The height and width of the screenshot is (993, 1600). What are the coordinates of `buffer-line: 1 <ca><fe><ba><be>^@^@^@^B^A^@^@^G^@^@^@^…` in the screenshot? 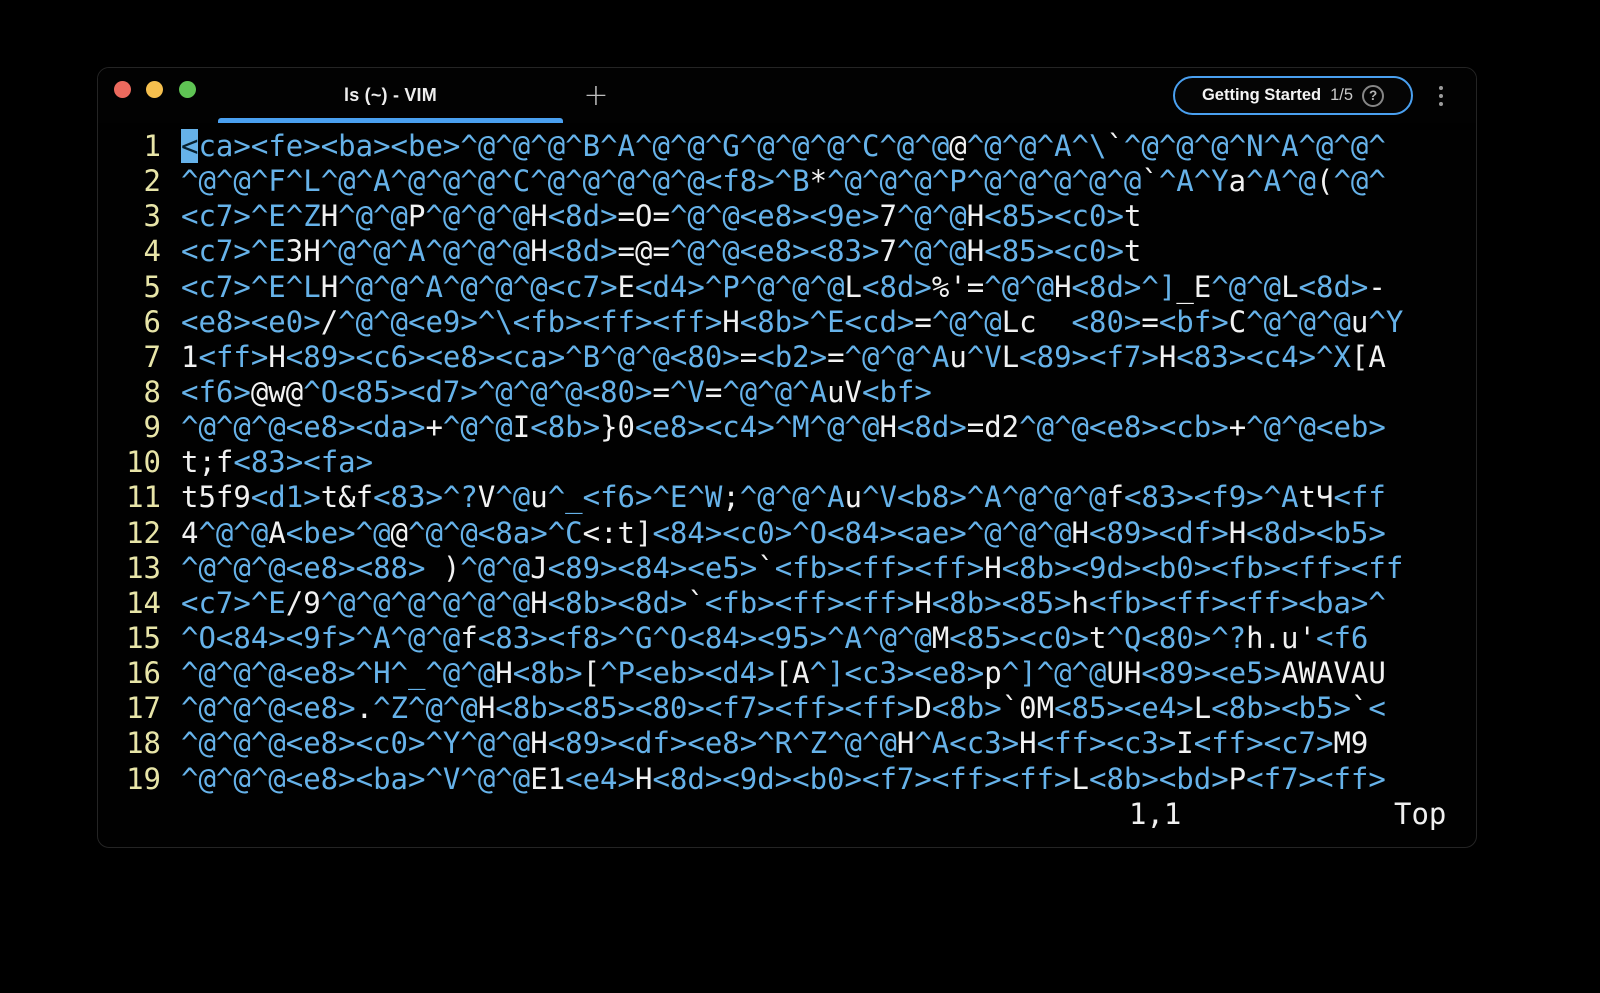 It's located at (787, 146).